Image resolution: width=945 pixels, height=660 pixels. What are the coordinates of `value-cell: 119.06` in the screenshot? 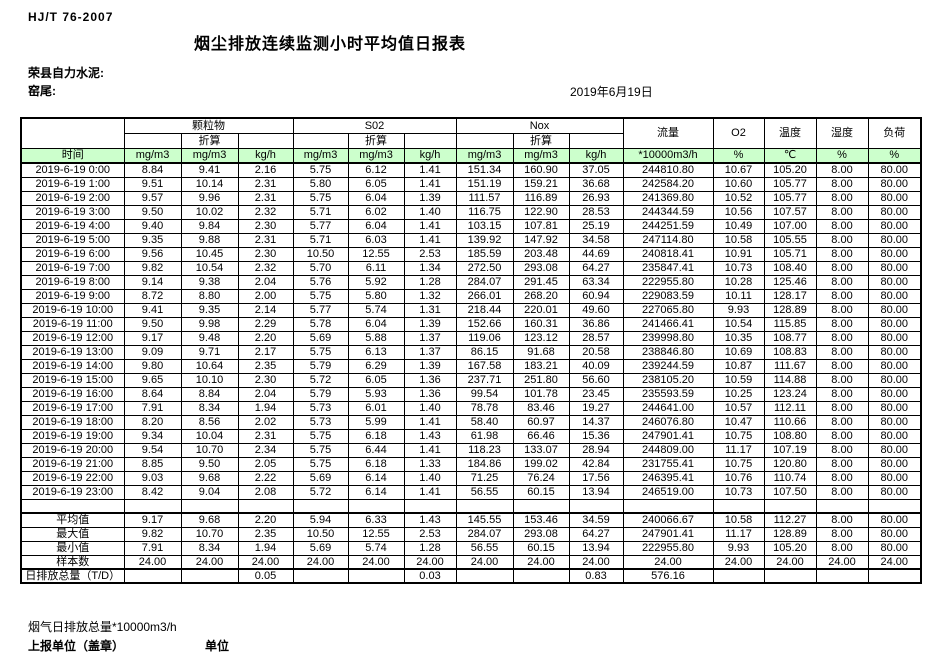 It's located at (484, 338).